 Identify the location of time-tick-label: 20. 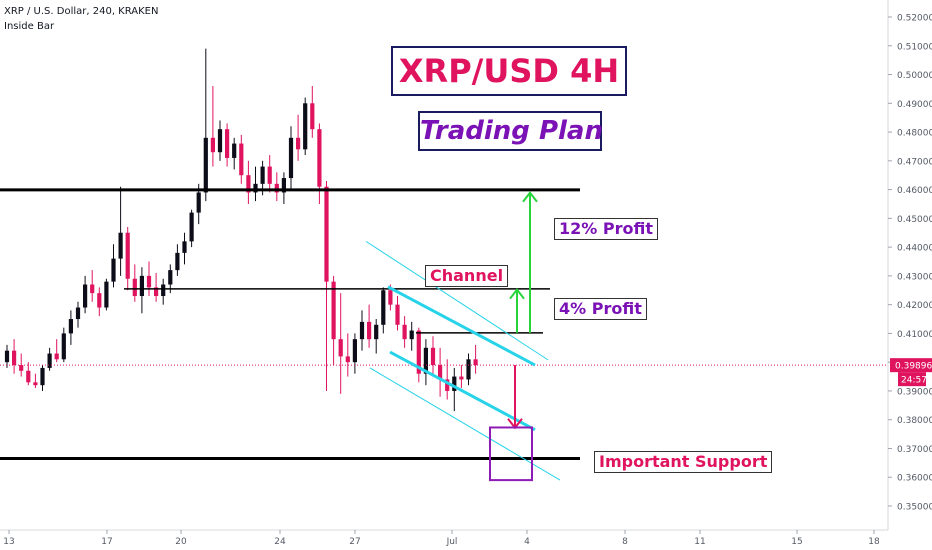
(181, 542).